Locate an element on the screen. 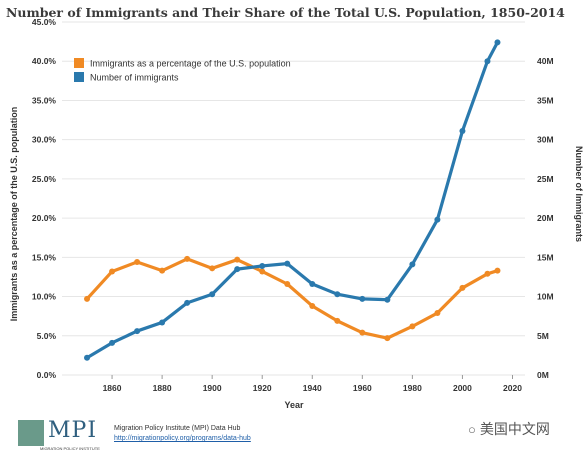 The height and width of the screenshot is (456, 588). right-axis-label: Number of Immigrants is located at coordinates (579, 194).